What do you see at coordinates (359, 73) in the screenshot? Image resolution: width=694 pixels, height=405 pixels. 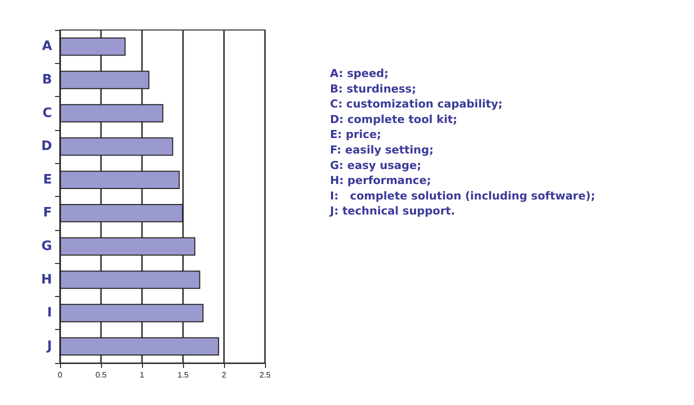 I see `text: A: speed;` at bounding box center [359, 73].